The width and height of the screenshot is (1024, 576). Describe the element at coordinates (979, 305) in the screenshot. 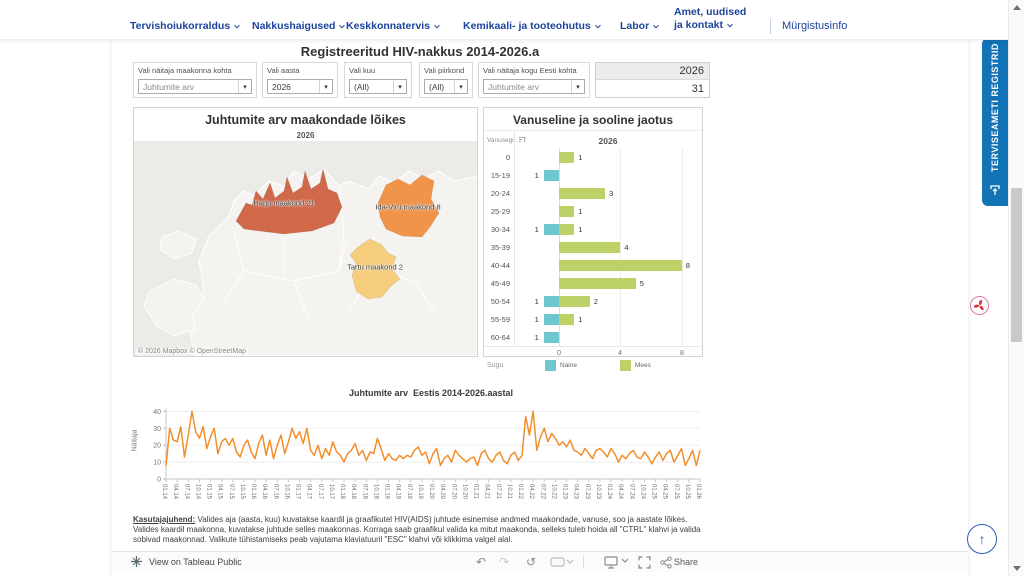

I see `pdf-download-button` at that location.